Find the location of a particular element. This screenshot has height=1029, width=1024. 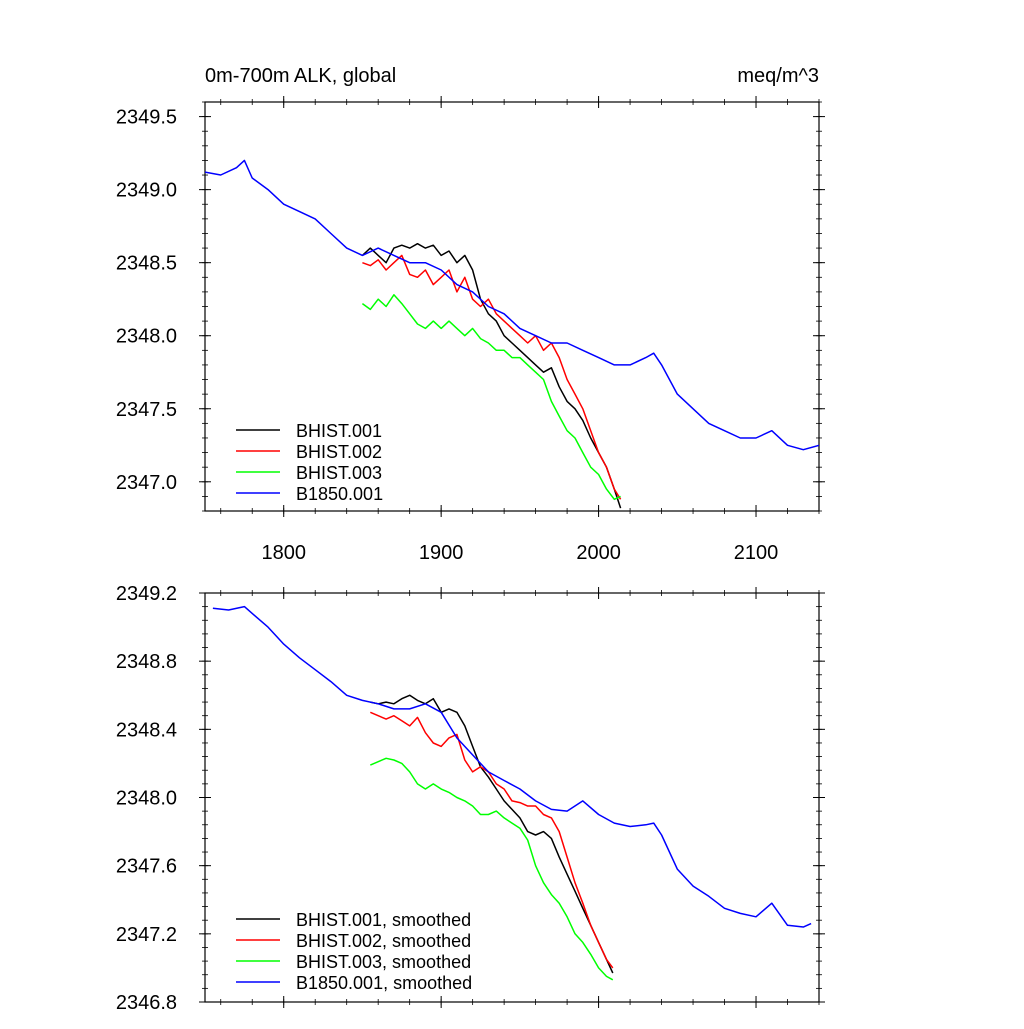

y-tick-label: 2349.5 is located at coordinates (146, 118).